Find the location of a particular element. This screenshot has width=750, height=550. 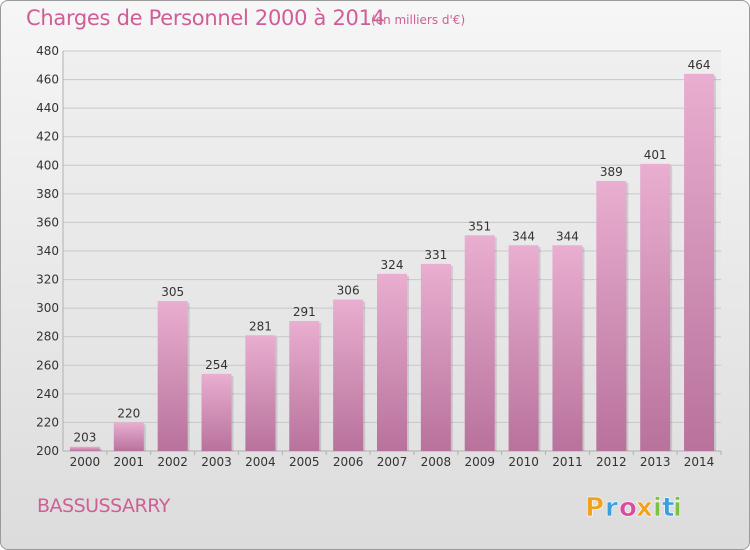

y-tick-label: 200 is located at coordinates (47, 451).